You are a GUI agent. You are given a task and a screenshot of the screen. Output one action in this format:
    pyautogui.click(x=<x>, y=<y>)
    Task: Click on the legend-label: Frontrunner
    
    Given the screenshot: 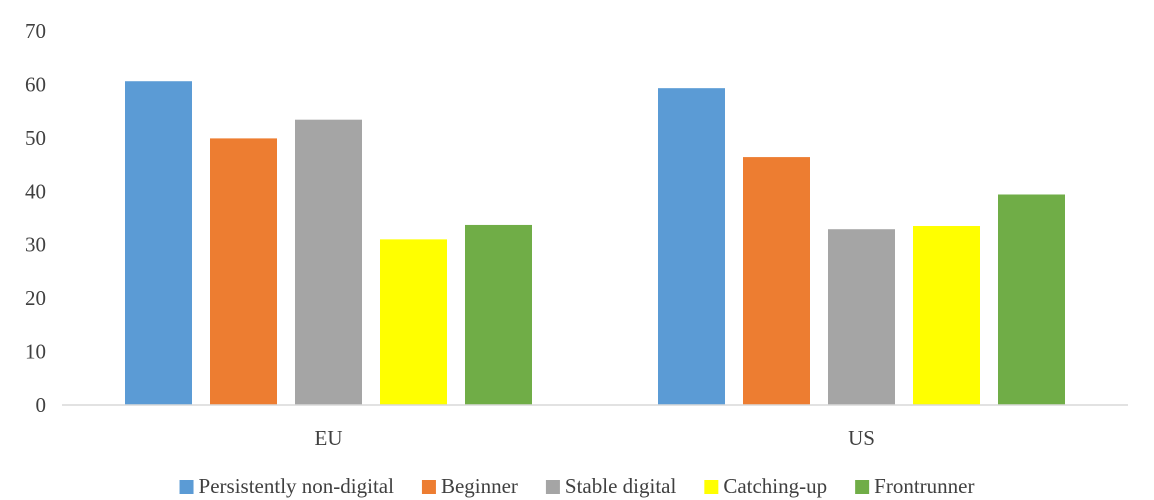 What is the action you would take?
    pyautogui.click(x=924, y=486)
    